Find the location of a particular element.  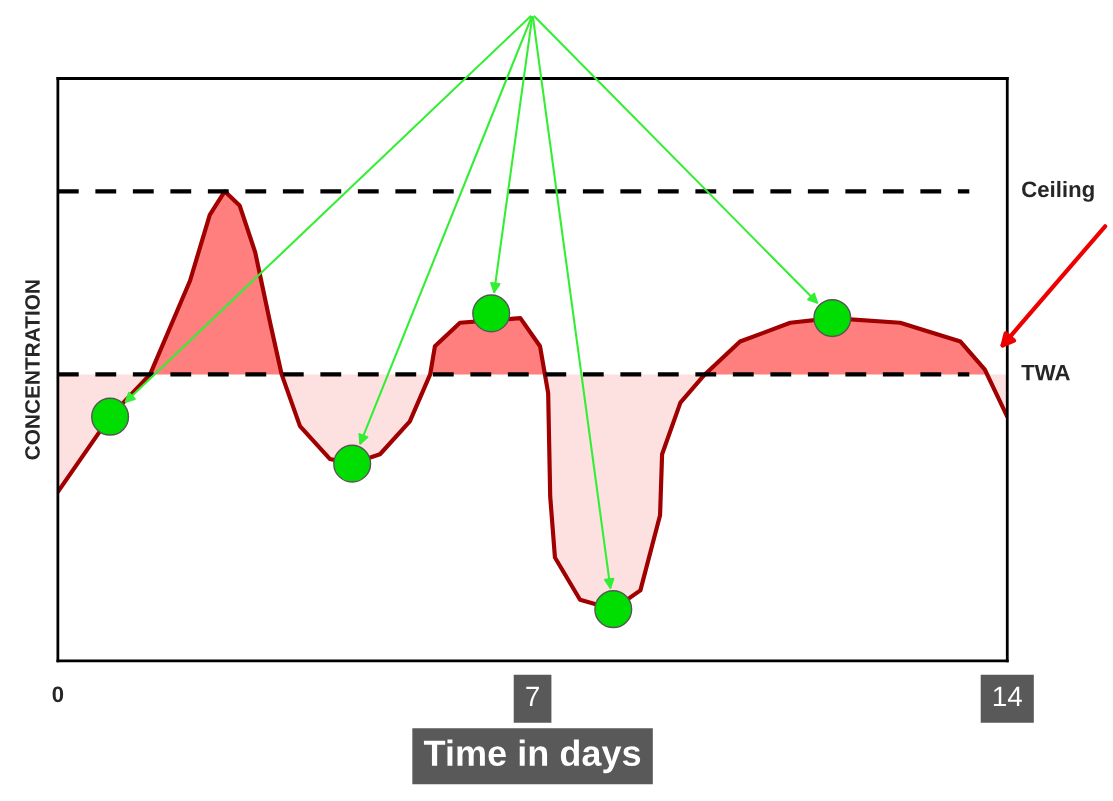

y-axis-title: CONCENTRATION is located at coordinates (32, 370).